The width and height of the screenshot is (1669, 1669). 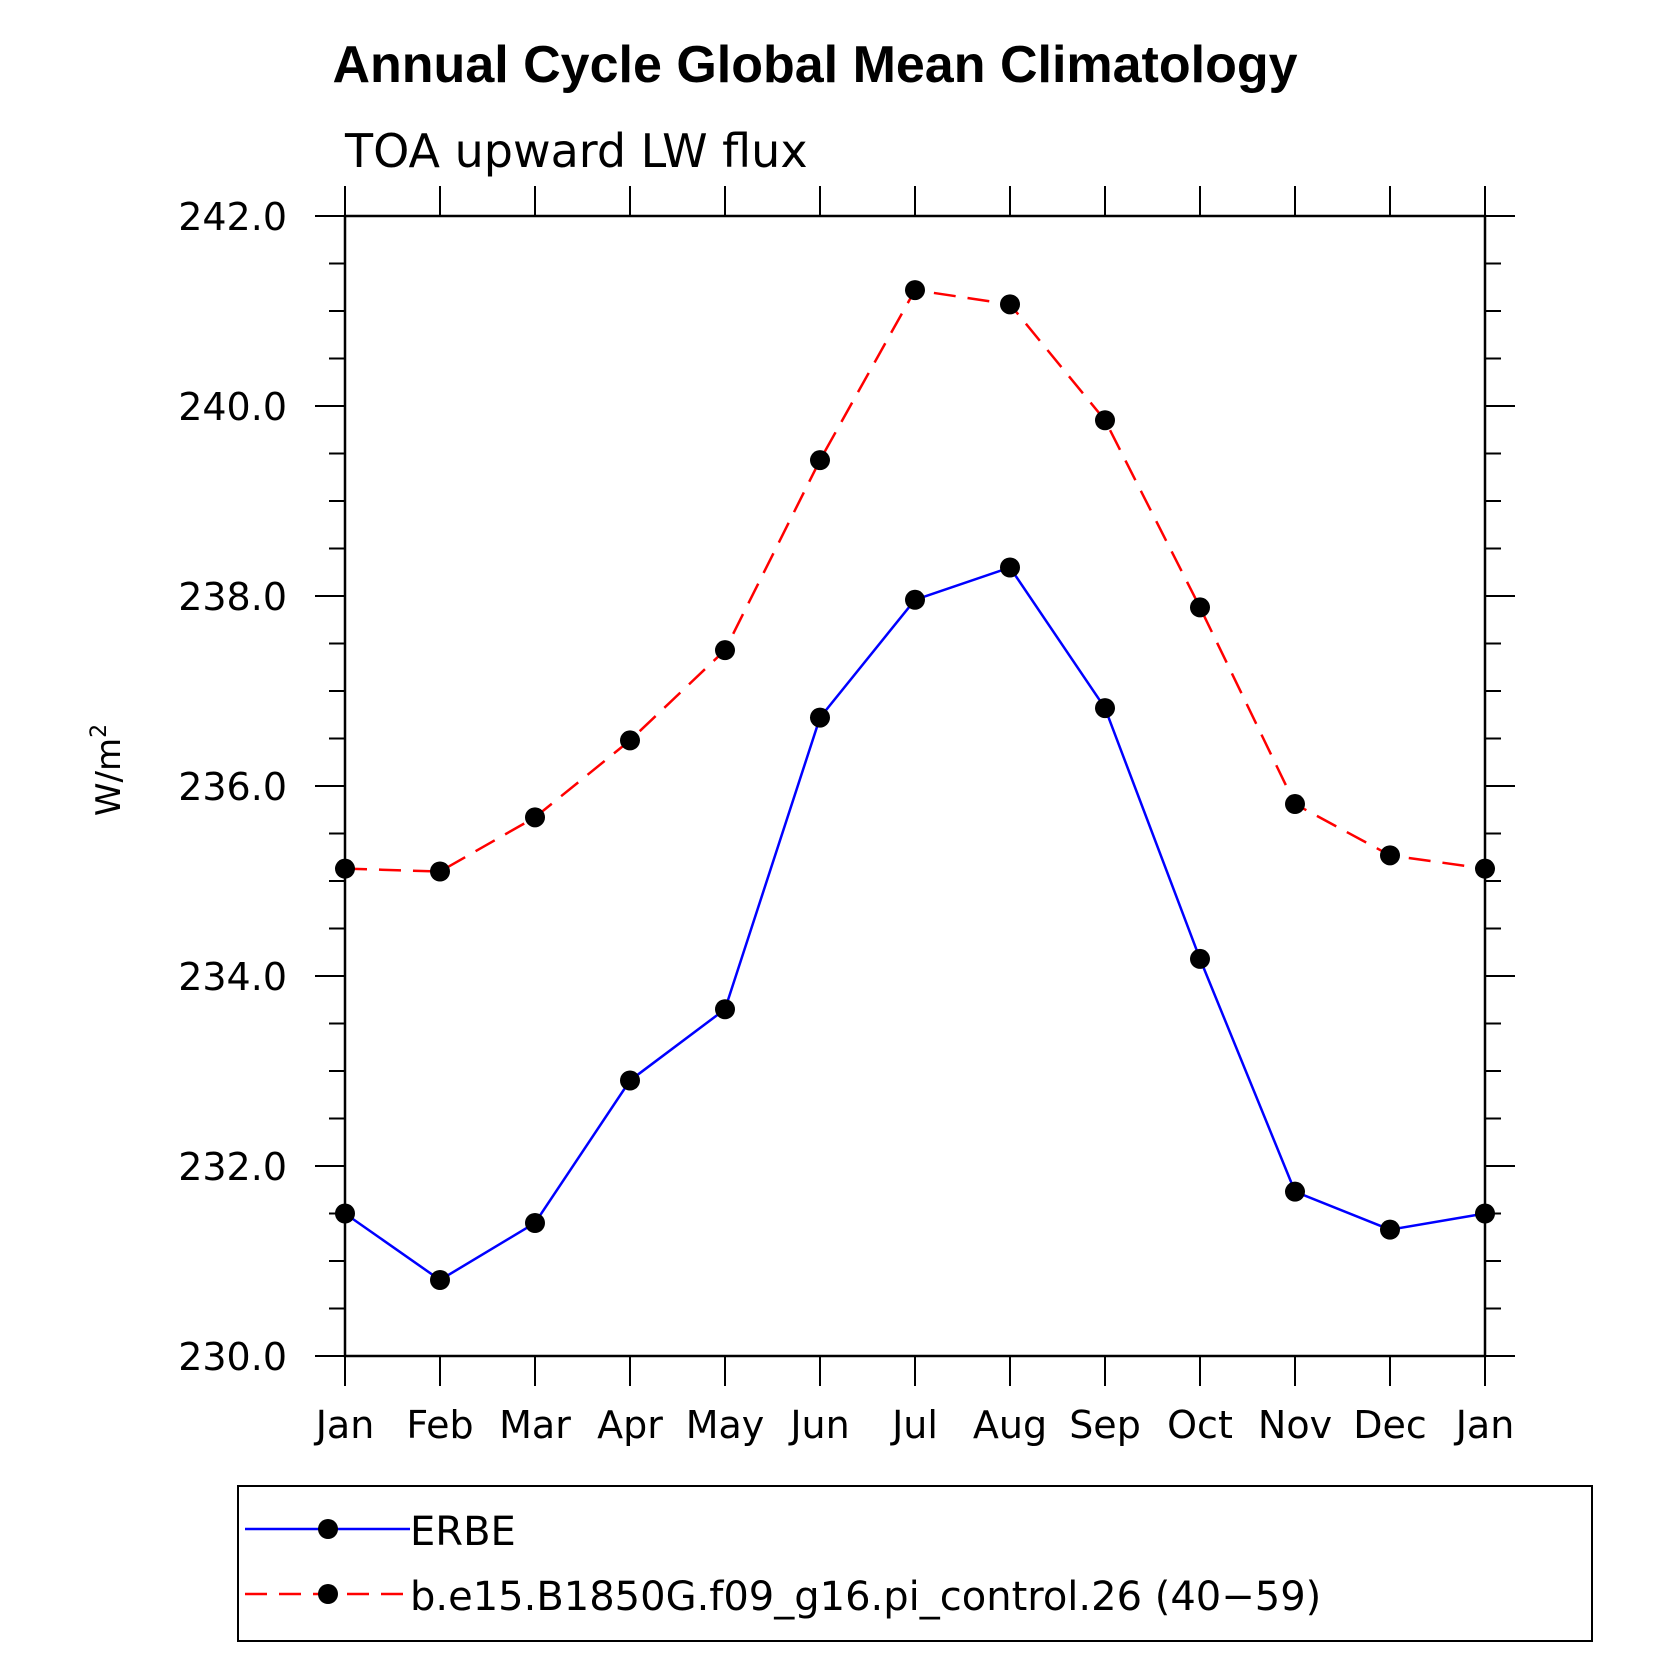 I want to click on x-tick-label: Aug, so click(x=1010, y=1425).